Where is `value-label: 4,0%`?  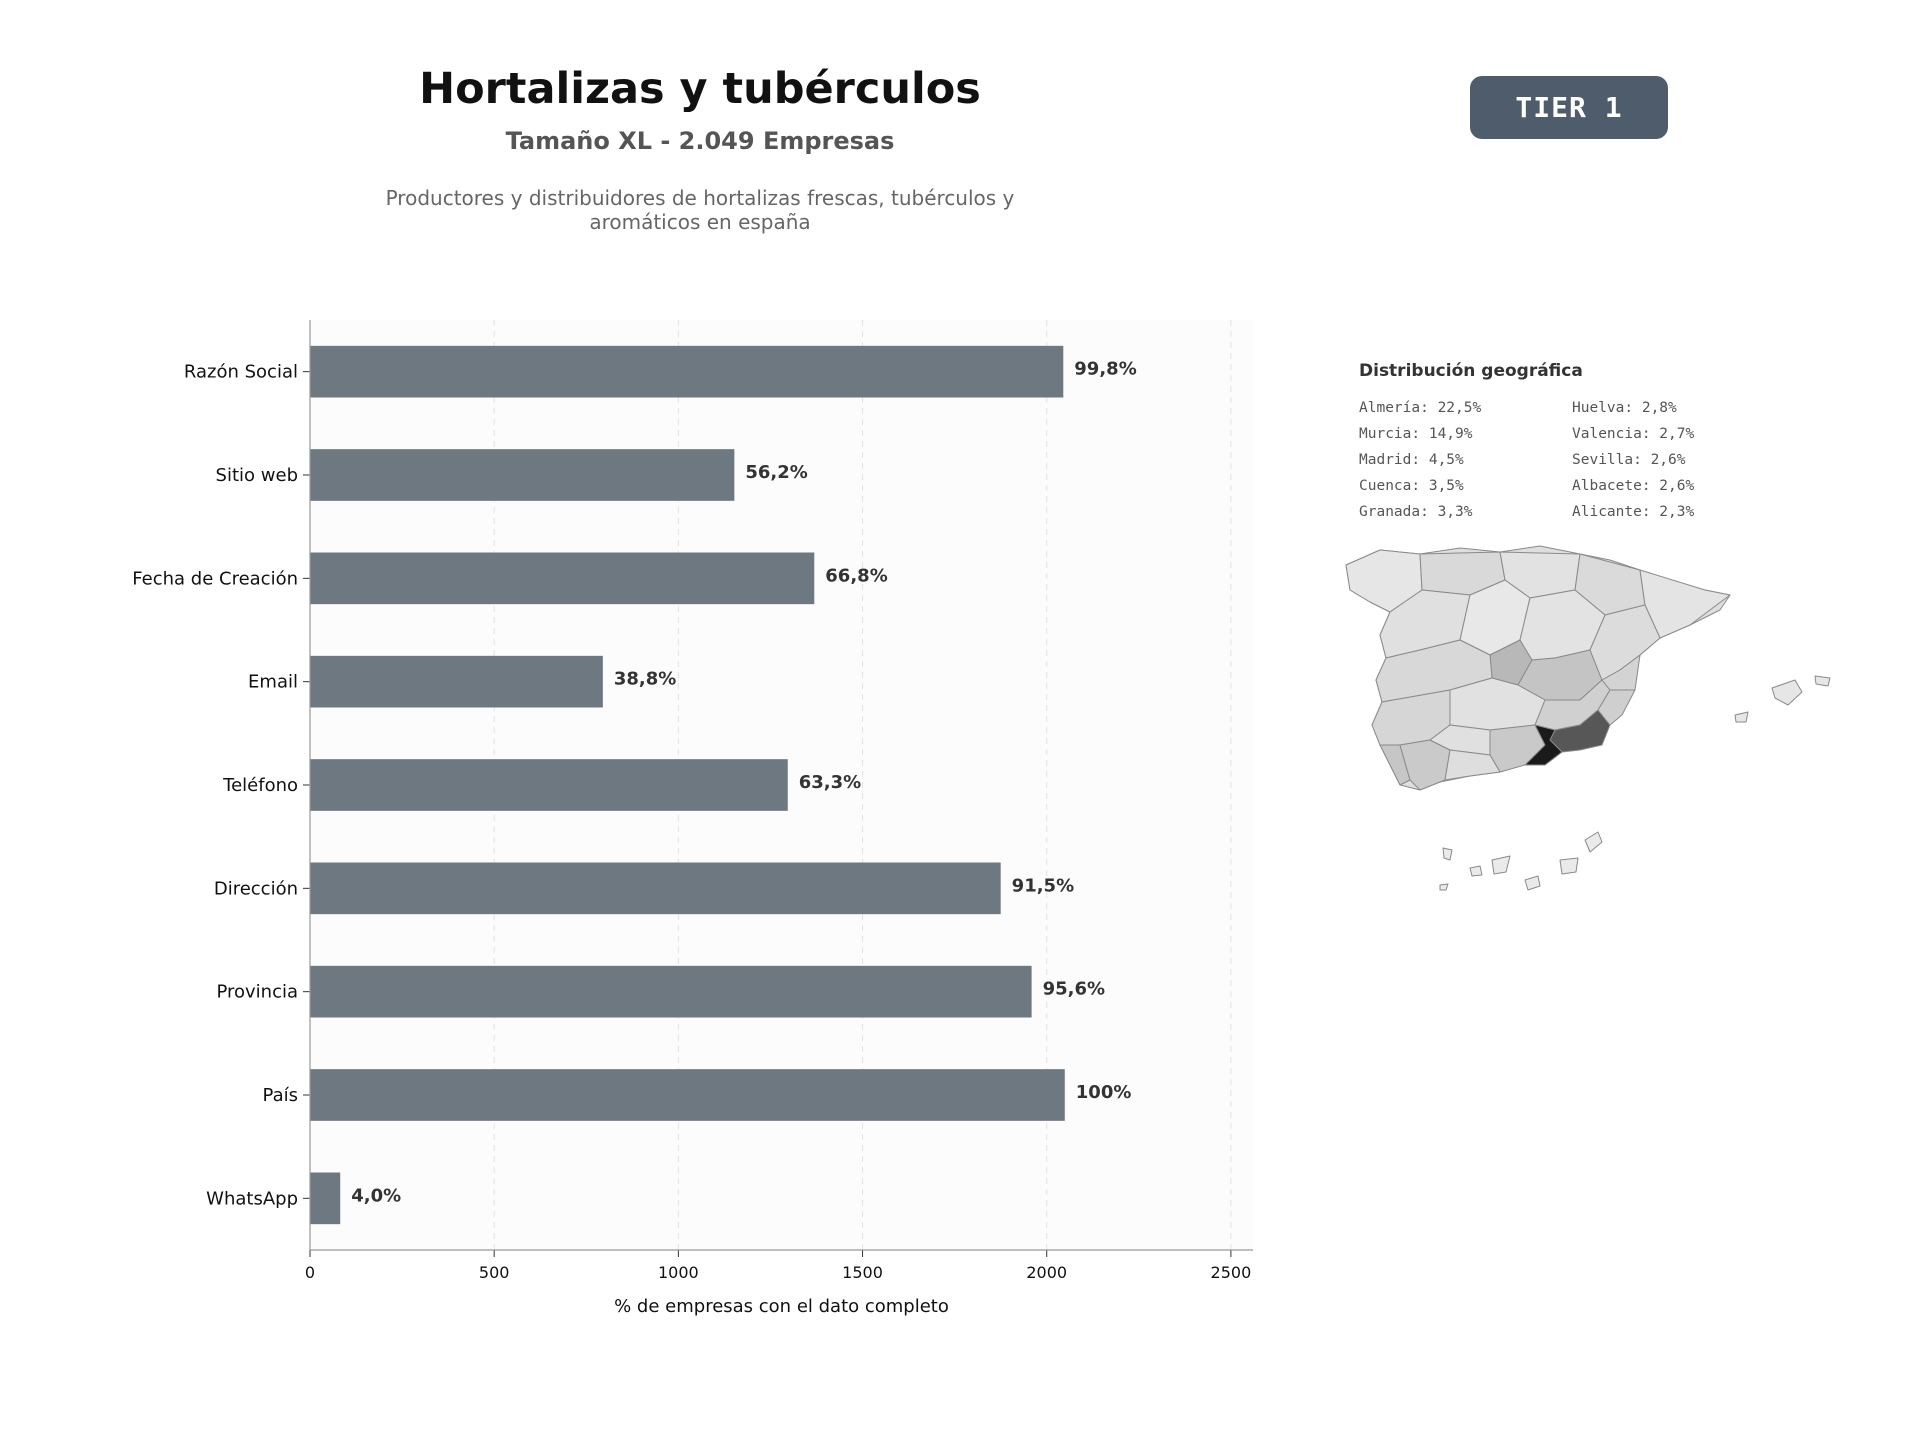 value-label: 4,0% is located at coordinates (376, 1195).